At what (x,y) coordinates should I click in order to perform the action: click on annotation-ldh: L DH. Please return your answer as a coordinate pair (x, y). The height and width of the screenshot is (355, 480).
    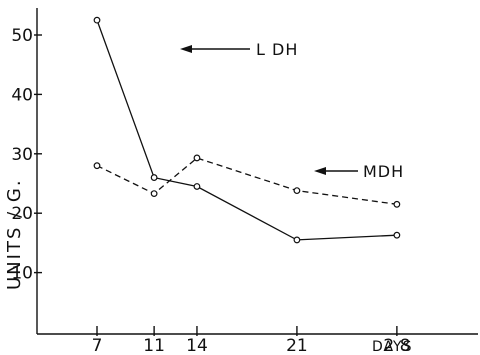
    Looking at the image, I should click on (239, 49).